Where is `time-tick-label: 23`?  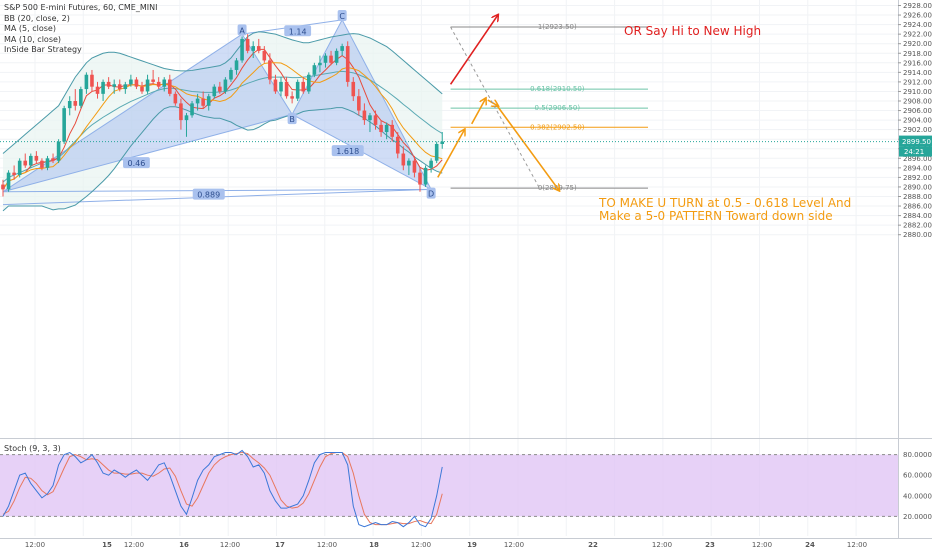
time-tick-label: 23 is located at coordinates (710, 545).